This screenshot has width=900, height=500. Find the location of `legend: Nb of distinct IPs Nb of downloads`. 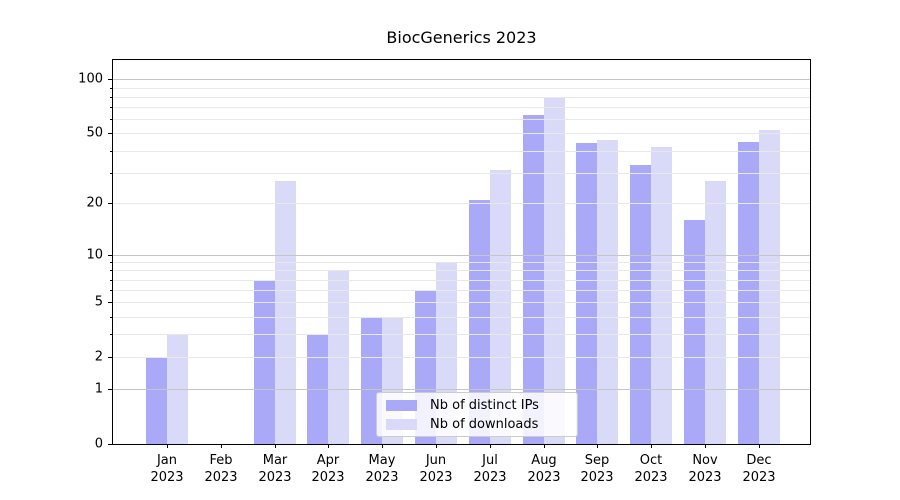

legend: Nb of distinct IPs Nb of downloads is located at coordinates (477, 414).